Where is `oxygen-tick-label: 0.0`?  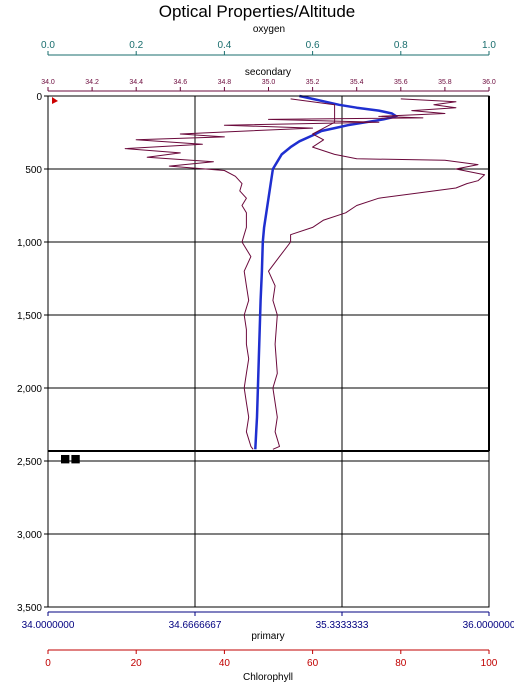 oxygen-tick-label: 0.0 is located at coordinates (48, 45).